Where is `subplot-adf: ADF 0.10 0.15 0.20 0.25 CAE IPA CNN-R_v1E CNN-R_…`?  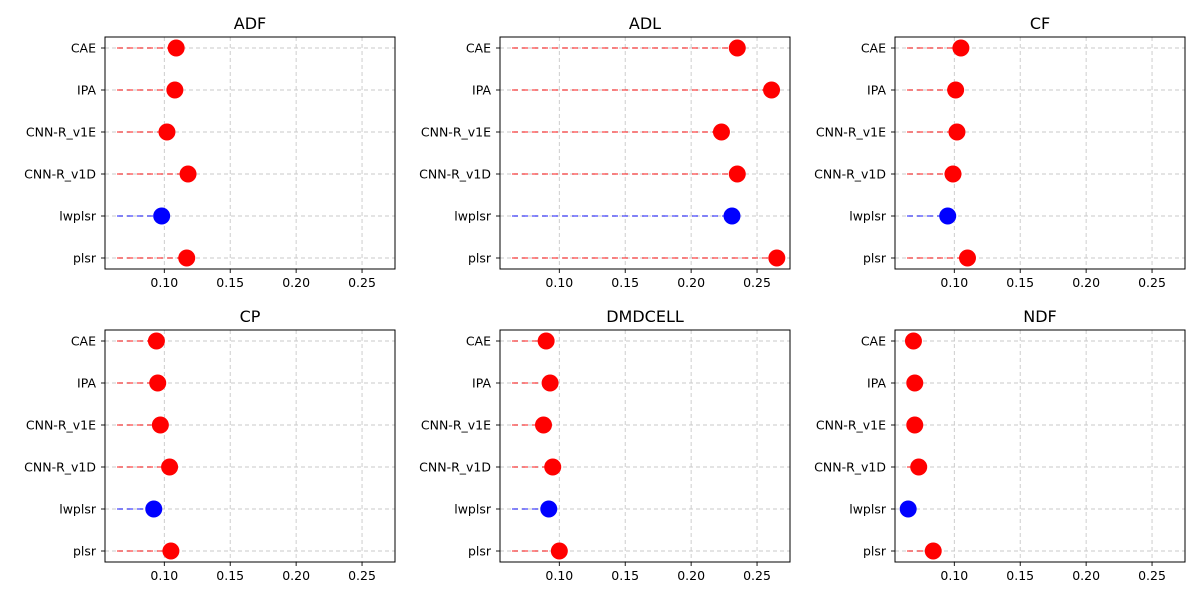 subplot-adf: ADF 0.10 0.15 0.20 0.25 CAE IPA CNN-R_v1E CNN-R_… is located at coordinates (210, 152).